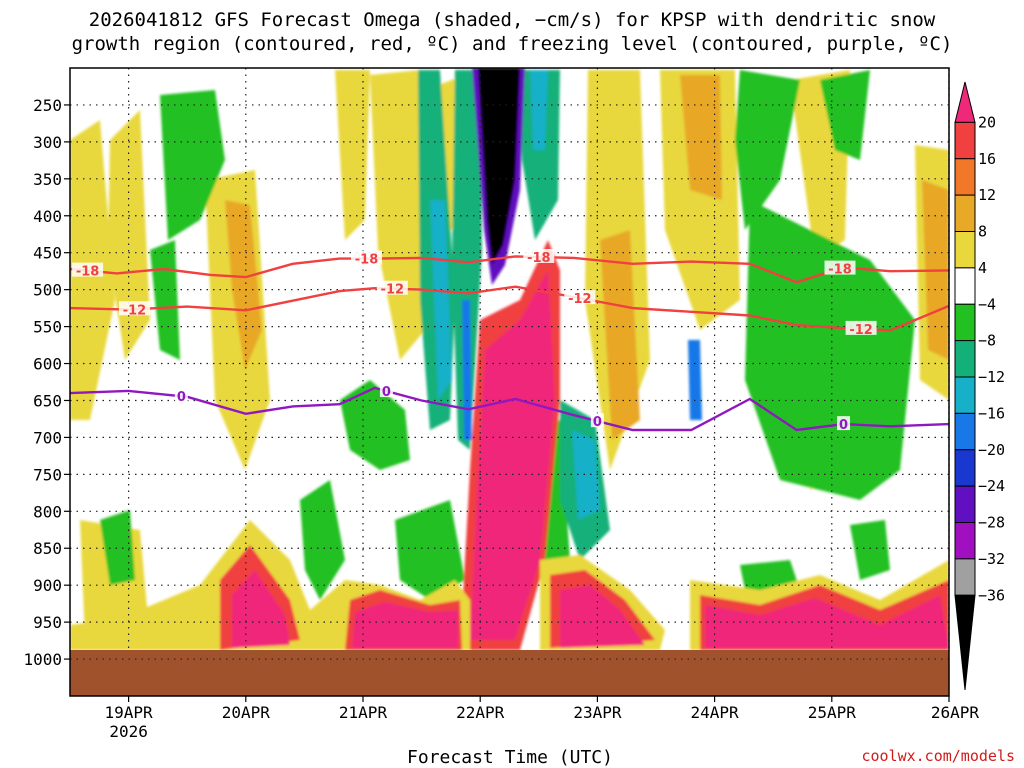 Image resolution: width=1024 pixels, height=768 pixels. What do you see at coordinates (938, 756) in the screenshot?
I see `credit-link: coolwx.com/models` at bounding box center [938, 756].